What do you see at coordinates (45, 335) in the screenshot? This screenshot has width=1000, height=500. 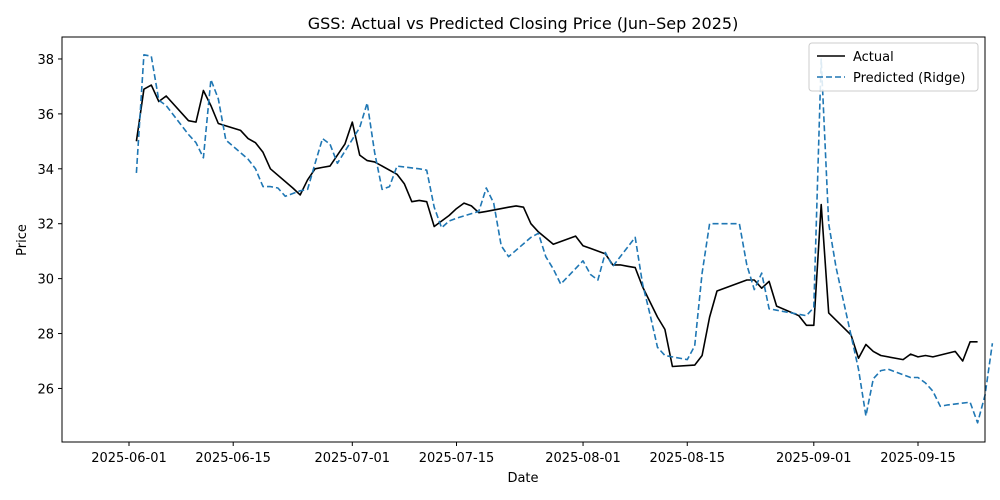 I see `y-tick-label: 28` at bounding box center [45, 335].